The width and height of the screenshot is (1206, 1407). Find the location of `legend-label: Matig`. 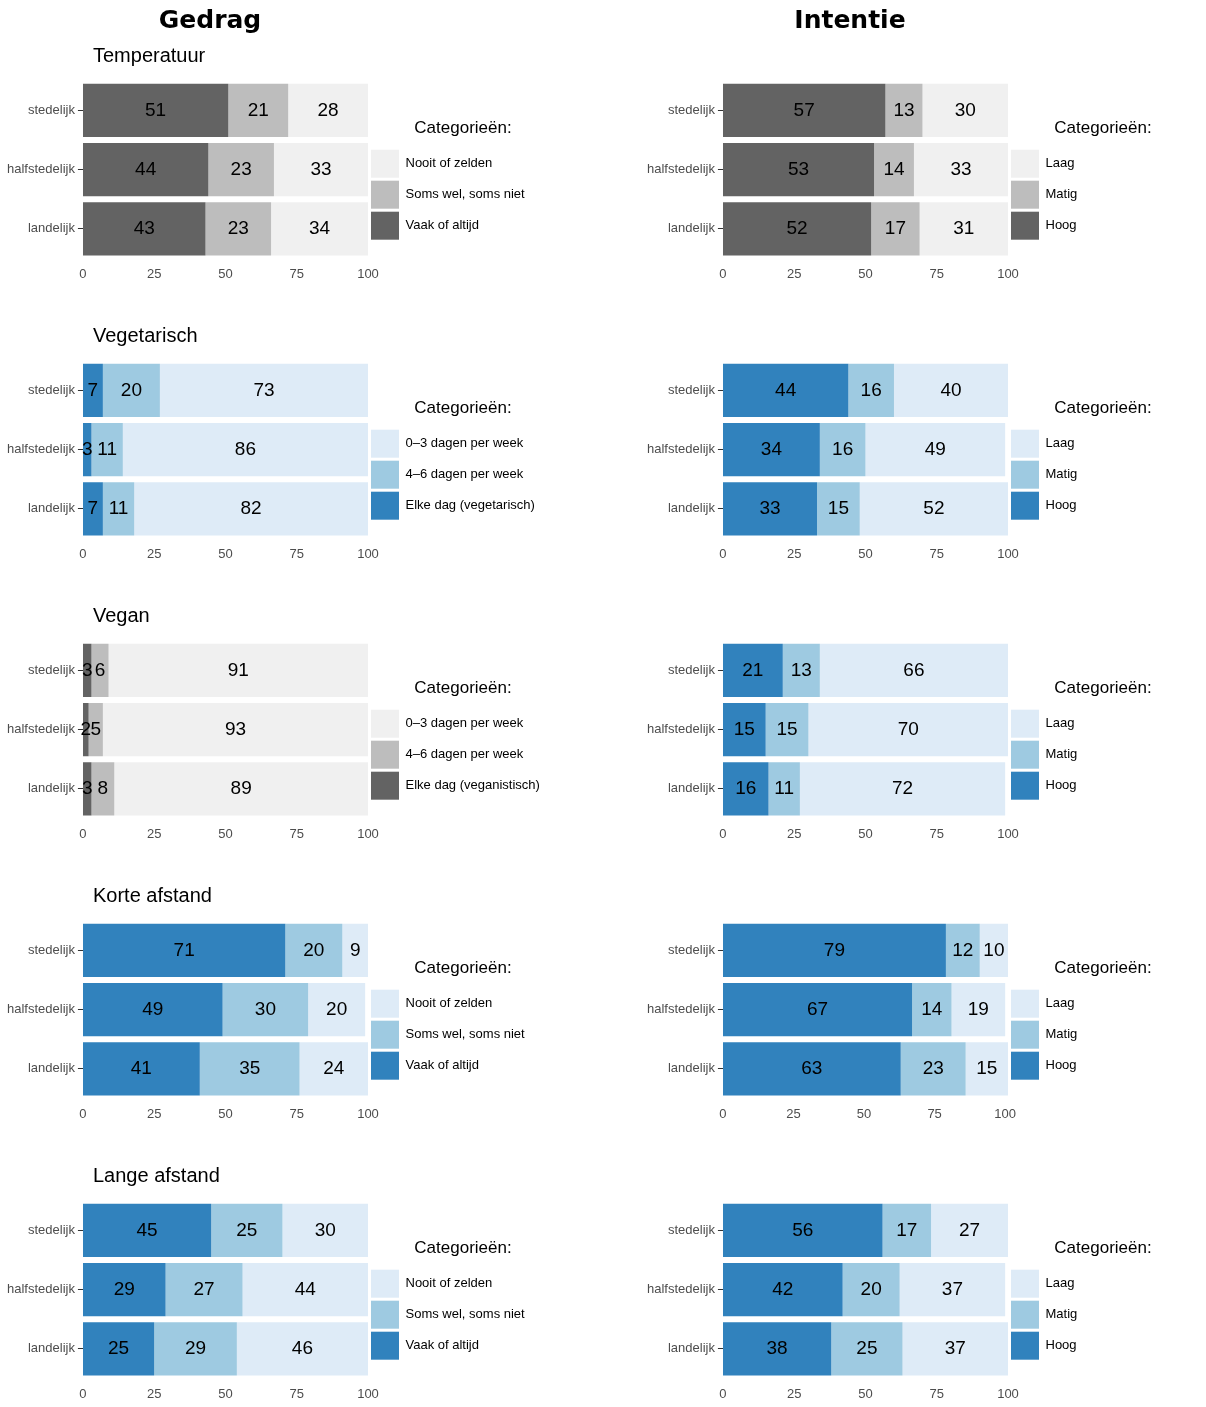

legend-label: Matig is located at coordinates (1061, 1314).